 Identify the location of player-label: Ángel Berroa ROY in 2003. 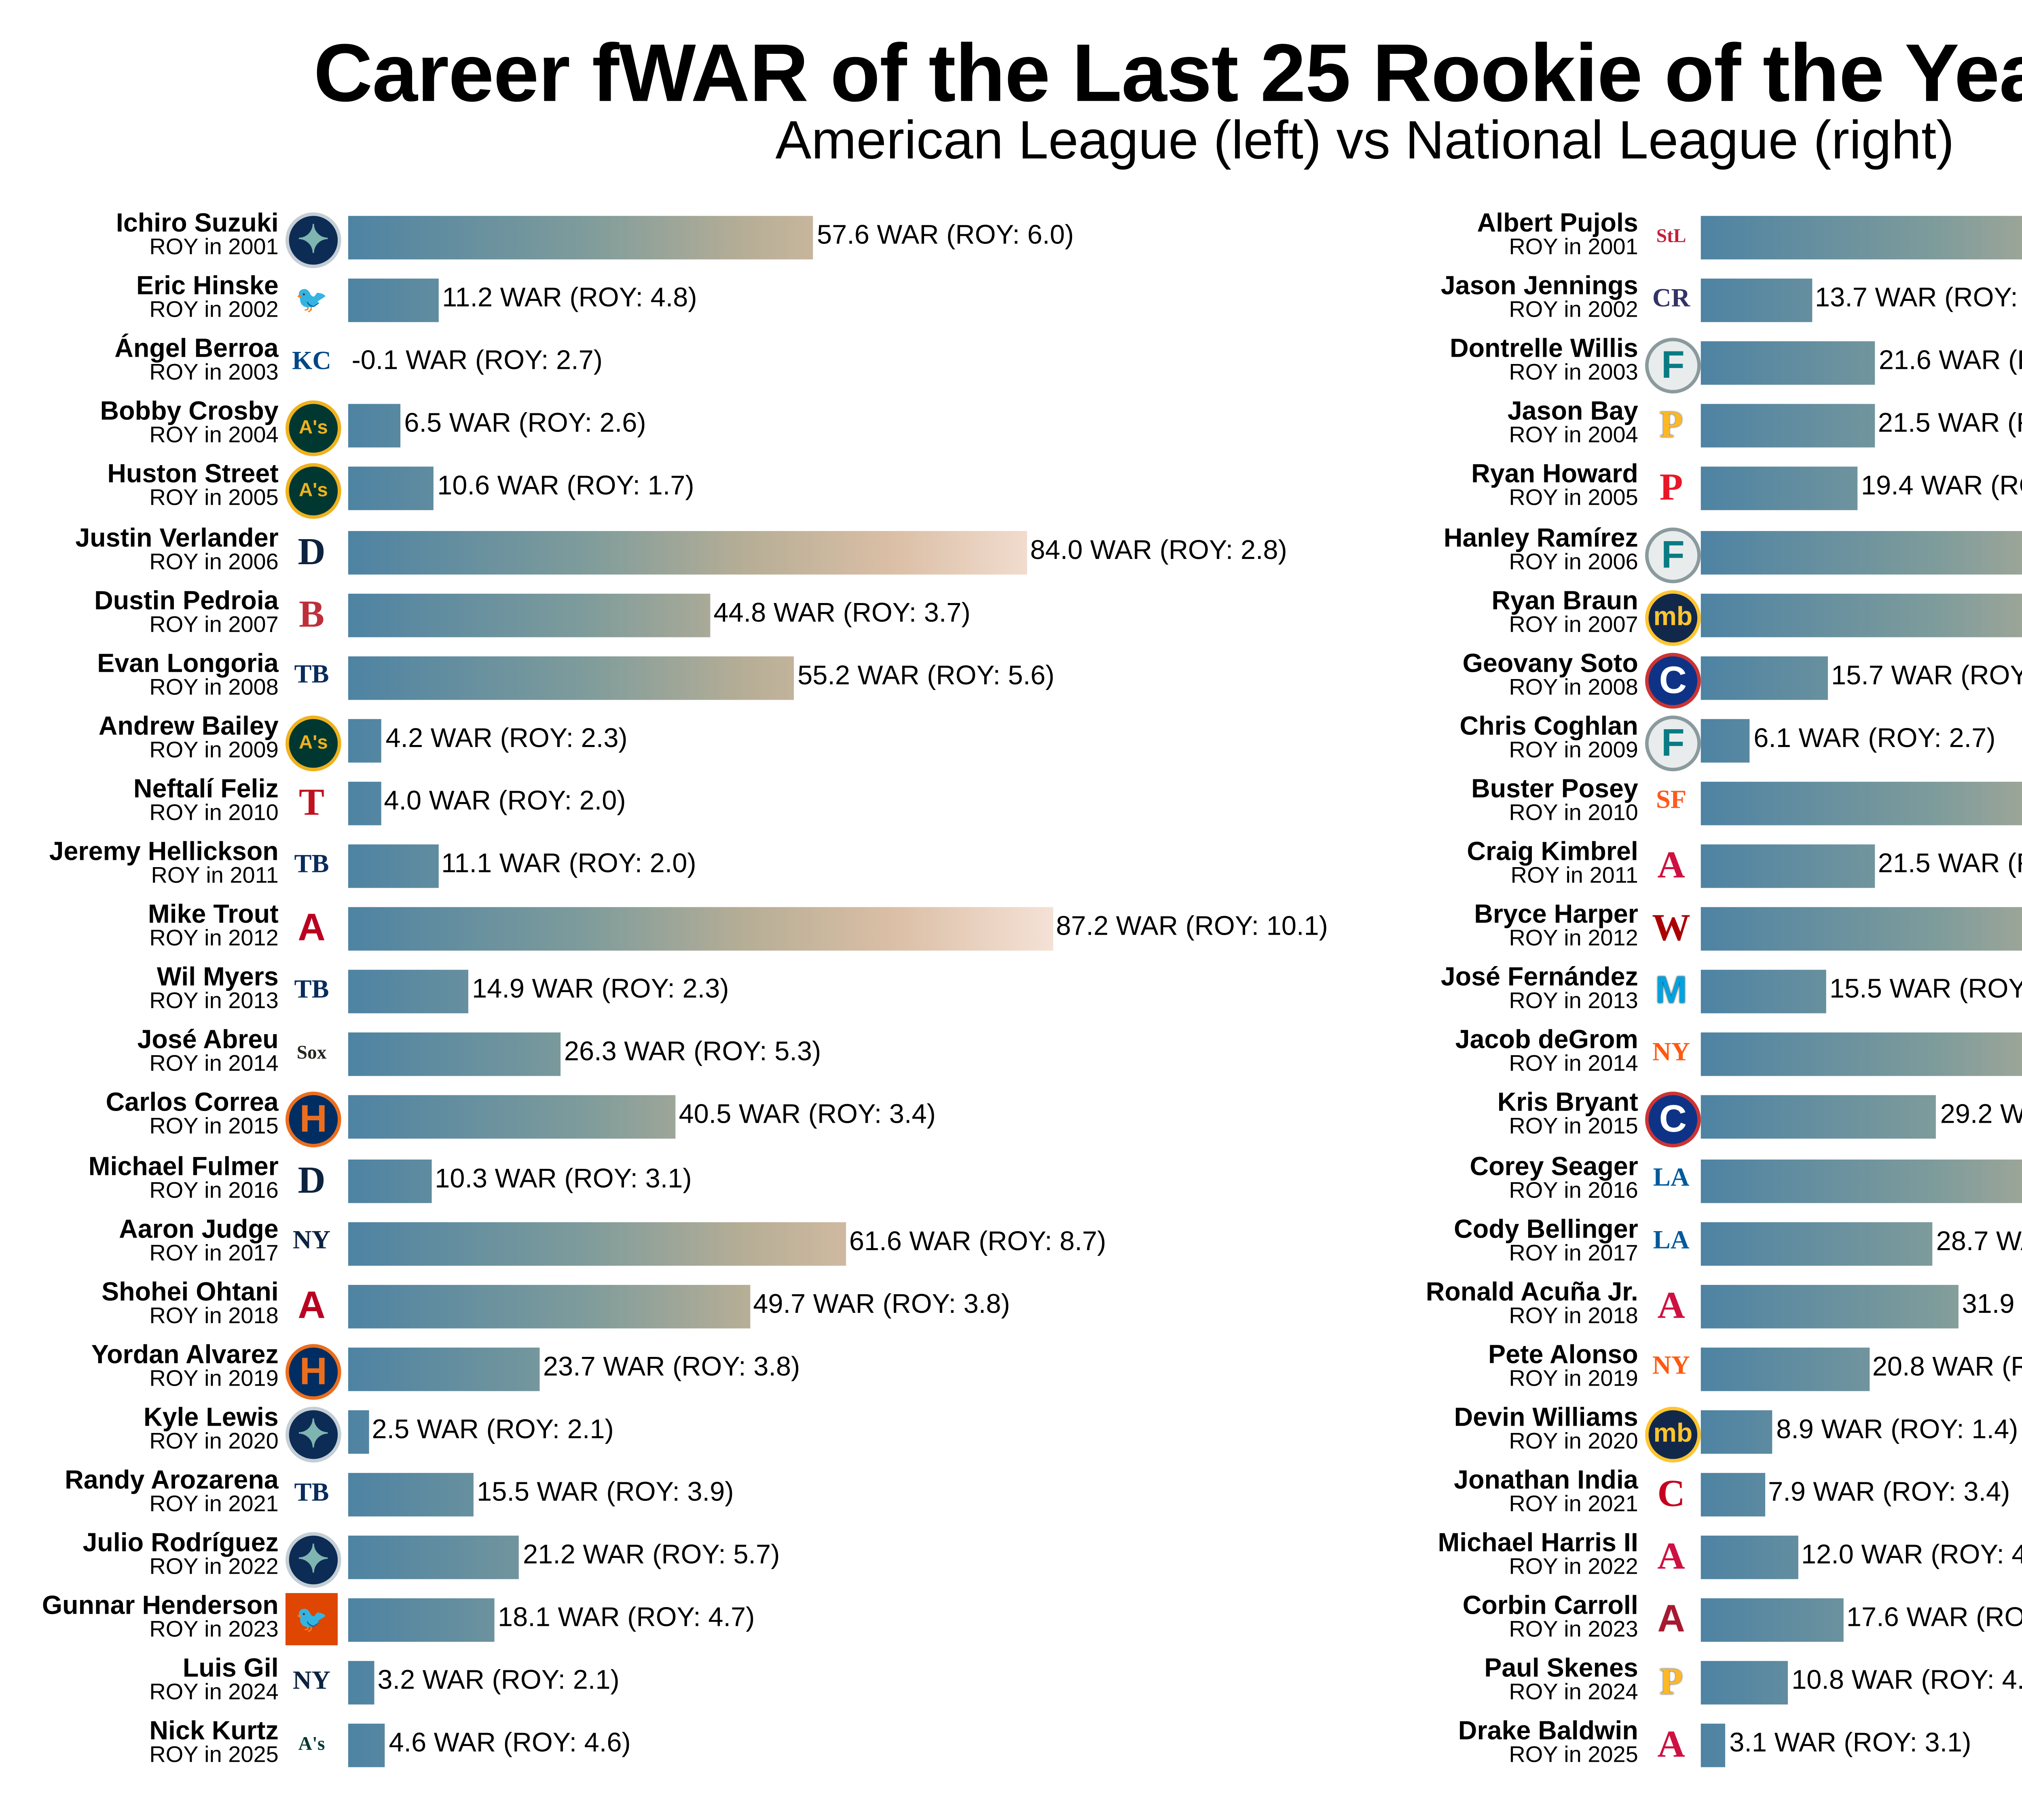
(139, 365).